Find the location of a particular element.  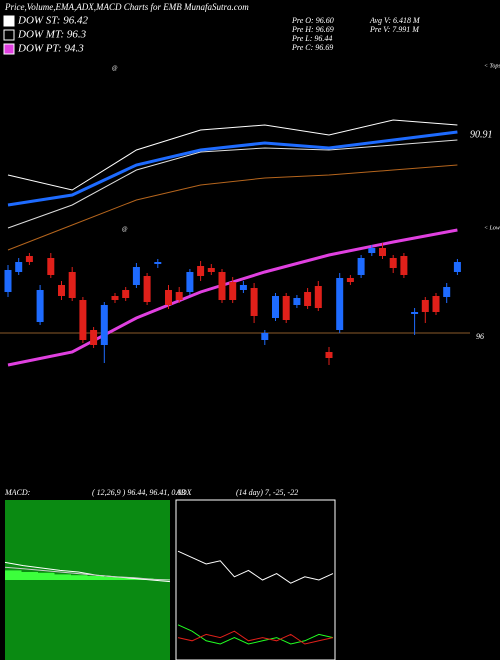

legend-label: DOW PT: 94.3 is located at coordinates (50, 49).